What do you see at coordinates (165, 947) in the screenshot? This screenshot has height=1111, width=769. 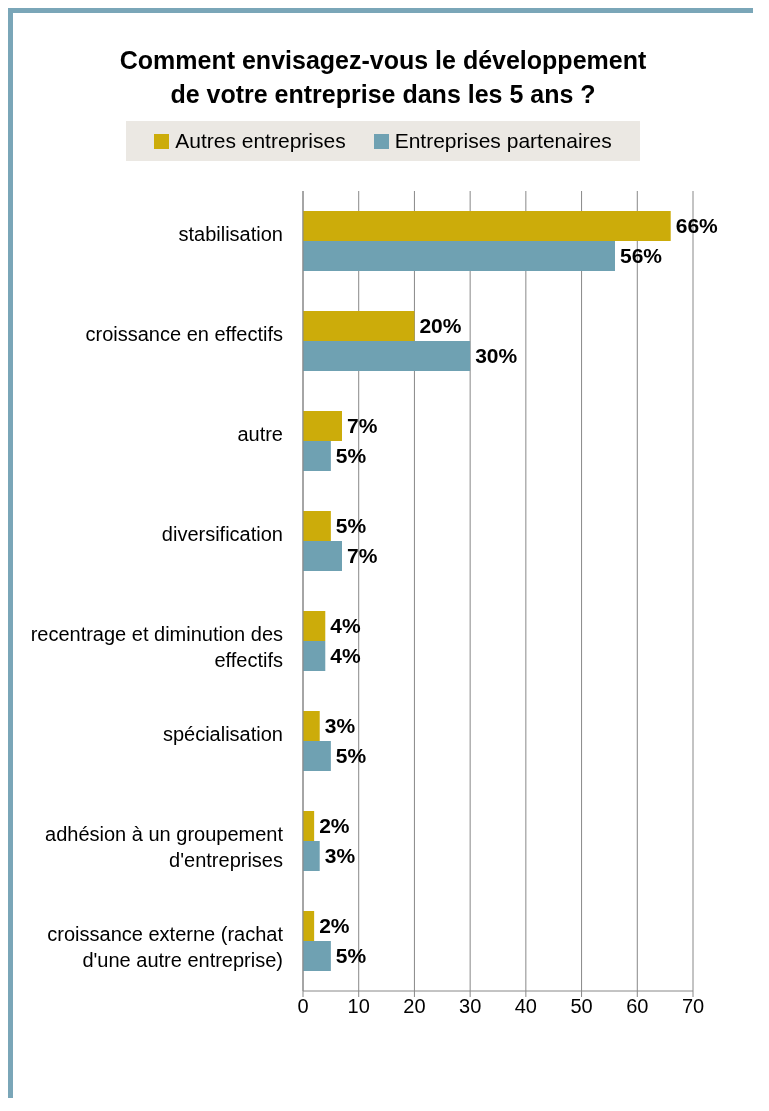 I see `y-tick-label: croissance externe (rachat d'une autre entreprise)` at bounding box center [165, 947].